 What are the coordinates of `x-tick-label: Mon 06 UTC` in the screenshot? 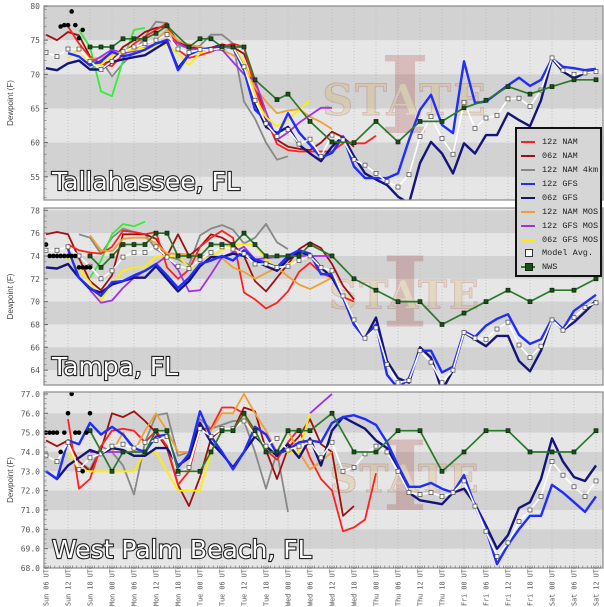 It's located at (135, 585).